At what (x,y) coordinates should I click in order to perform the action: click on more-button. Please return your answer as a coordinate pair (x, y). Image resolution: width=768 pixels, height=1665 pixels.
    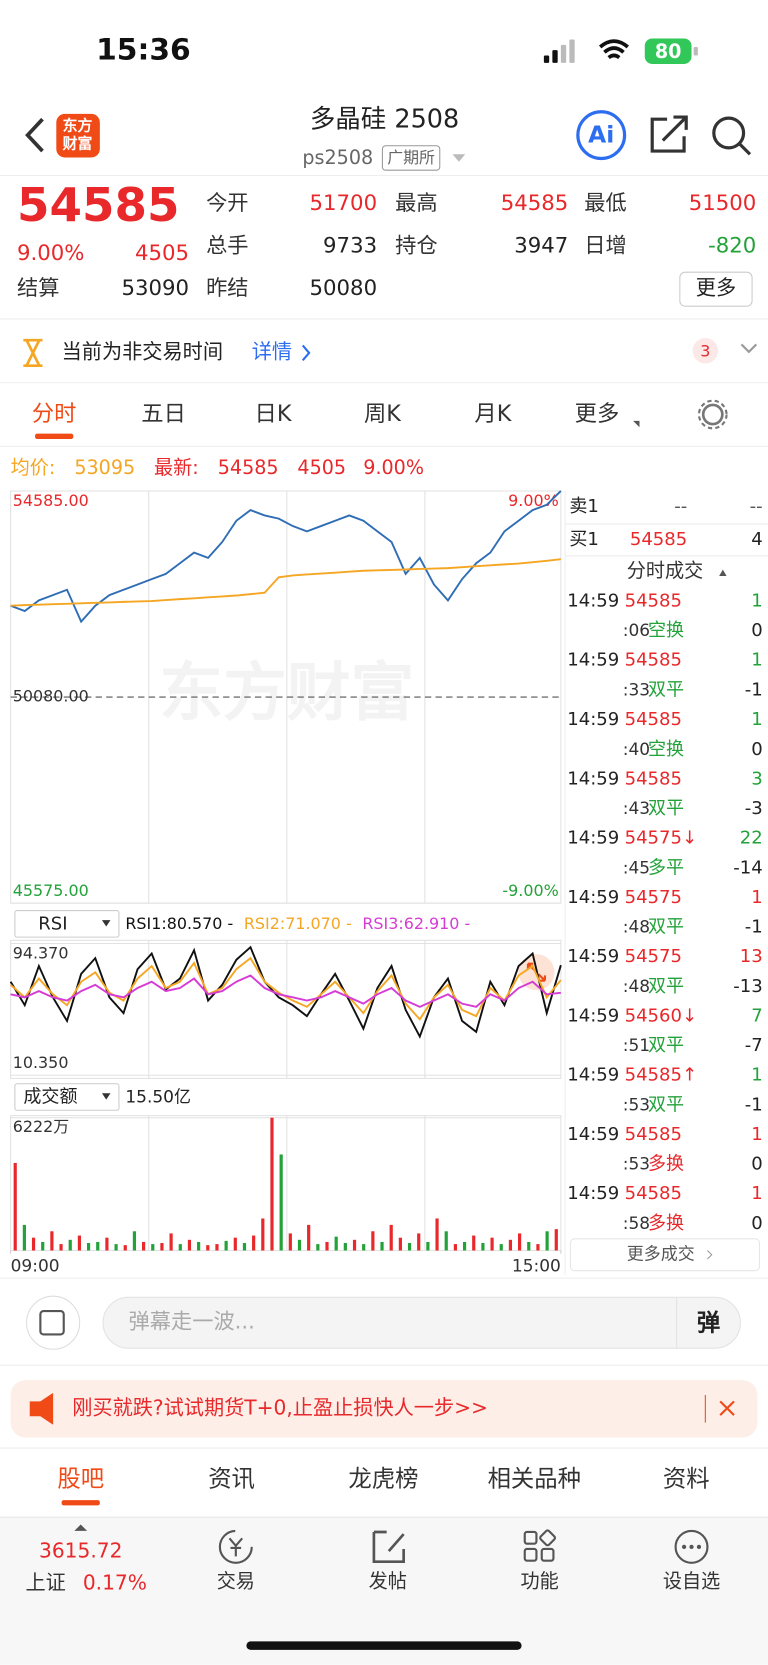
    Looking at the image, I should click on (716, 289).